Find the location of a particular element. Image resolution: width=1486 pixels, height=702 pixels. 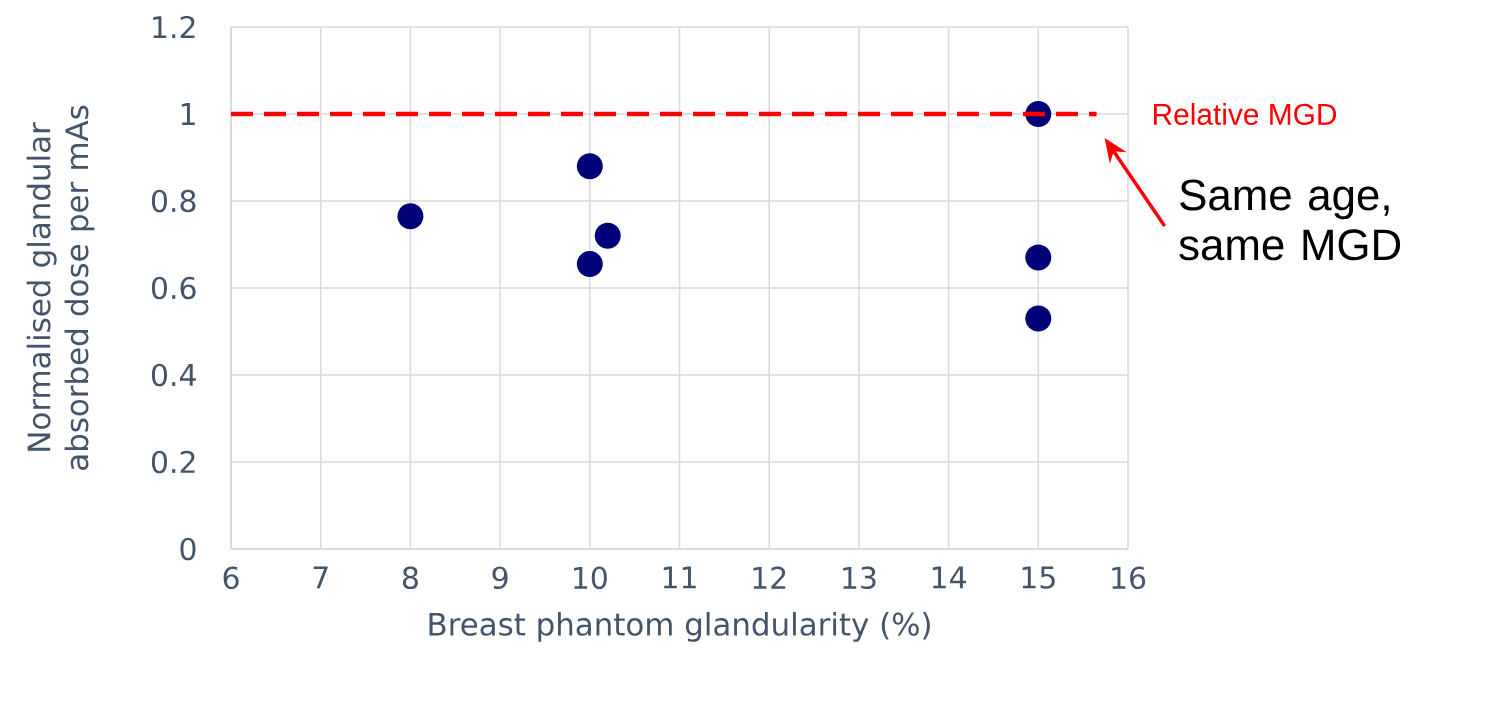

x-tick-label: 13 is located at coordinates (859, 578).